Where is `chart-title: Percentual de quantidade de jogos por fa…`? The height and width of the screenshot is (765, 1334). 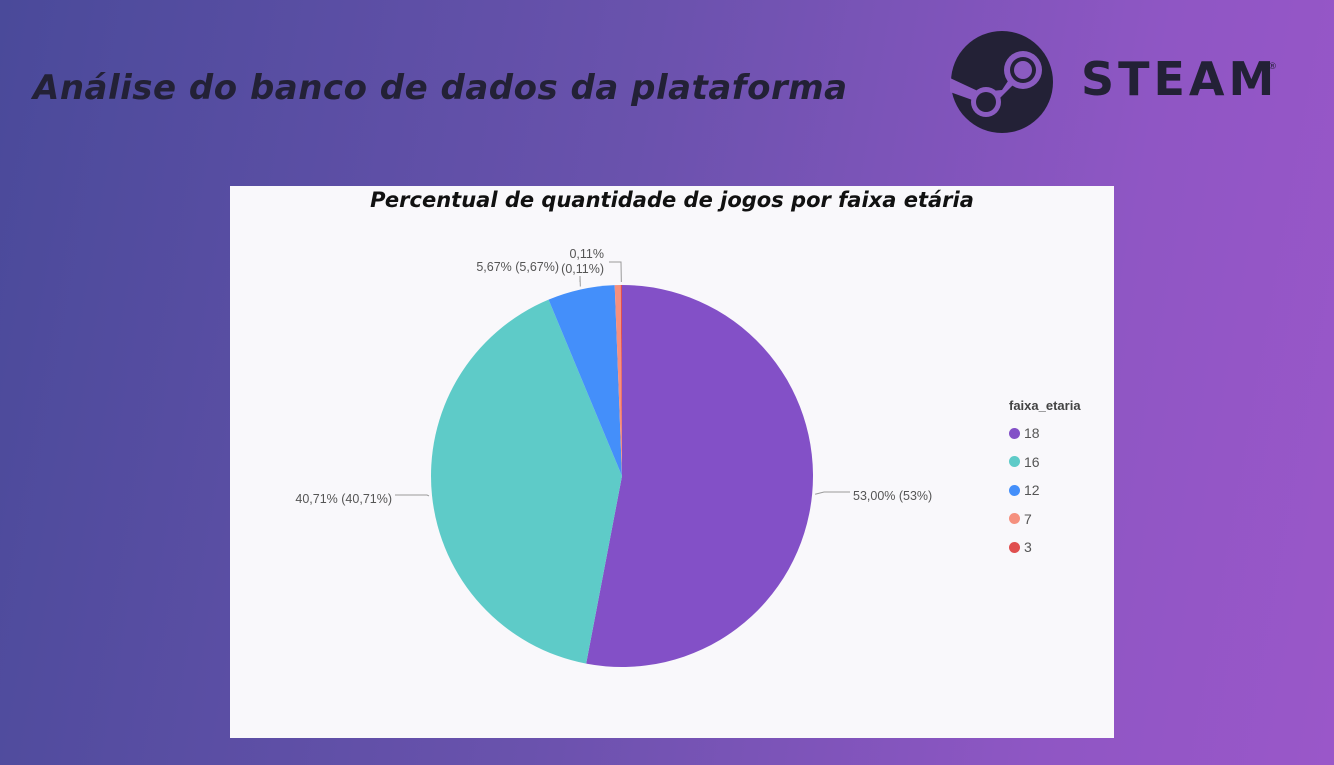 chart-title: Percentual de quantidade de jogos por fa… is located at coordinates (672, 200).